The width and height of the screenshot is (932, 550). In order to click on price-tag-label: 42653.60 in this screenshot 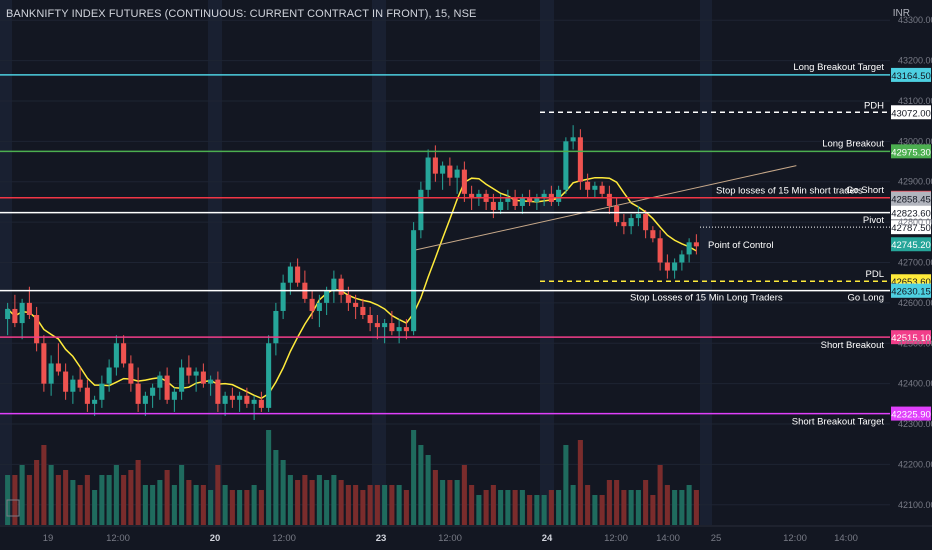, I will do `click(911, 282)`.